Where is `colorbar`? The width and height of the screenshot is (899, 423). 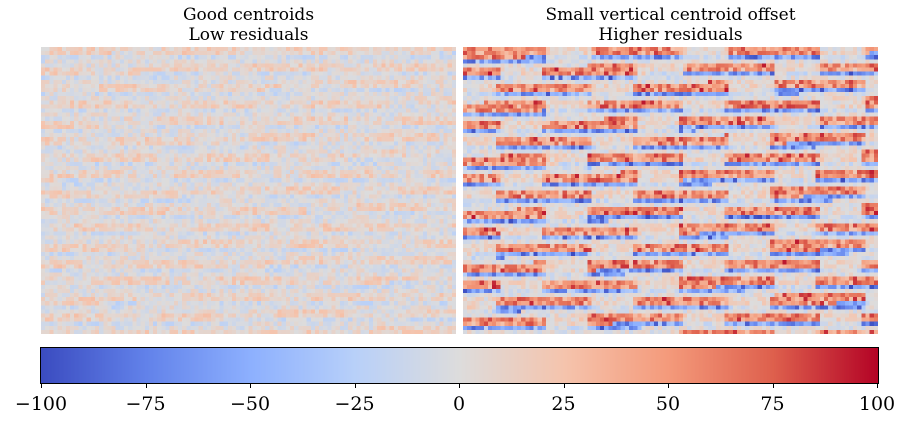
colorbar is located at coordinates (459, 365).